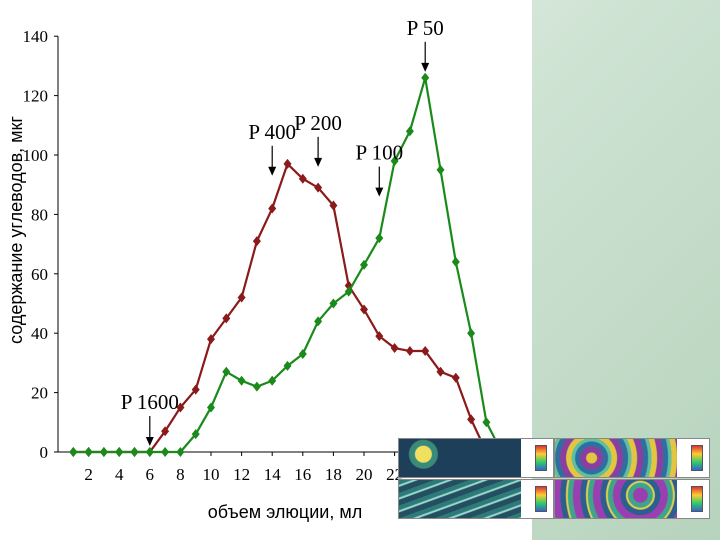 This screenshot has width=720, height=540. What do you see at coordinates (364, 474) in the screenshot?
I see `x-tick-label: 20` at bounding box center [364, 474].